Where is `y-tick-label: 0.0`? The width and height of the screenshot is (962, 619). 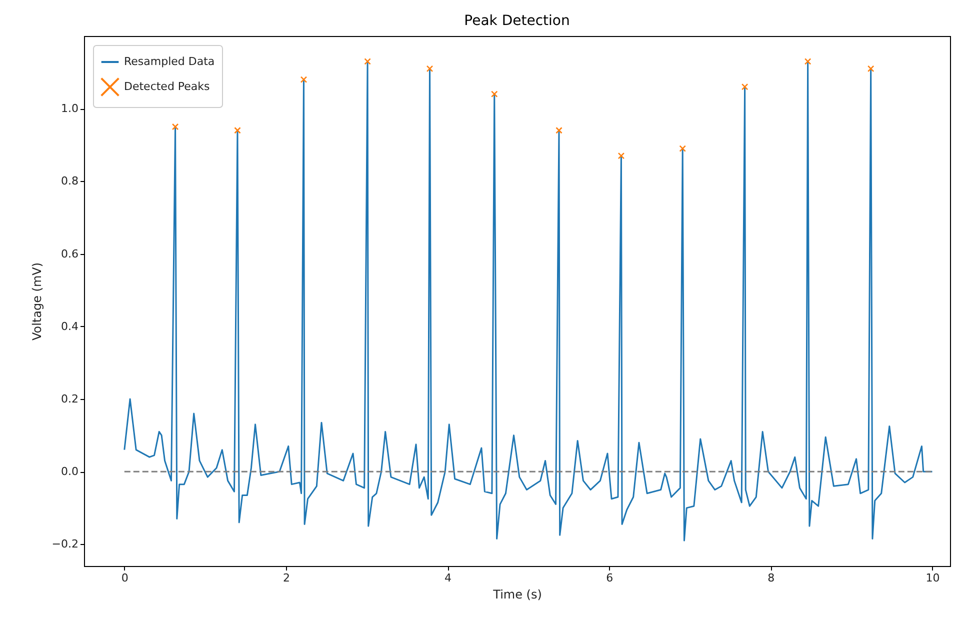 y-tick-label: 0.0 is located at coordinates (69, 471).